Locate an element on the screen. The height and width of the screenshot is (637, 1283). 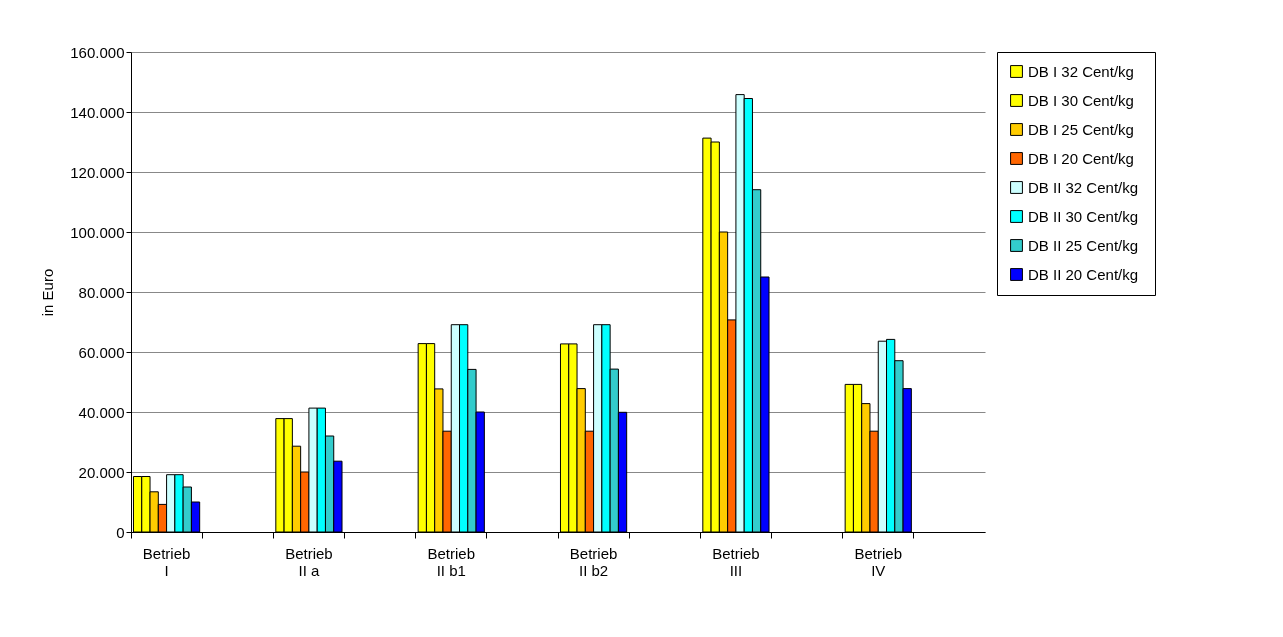
x-tick-label: Betrieb III is located at coordinates (736, 561).